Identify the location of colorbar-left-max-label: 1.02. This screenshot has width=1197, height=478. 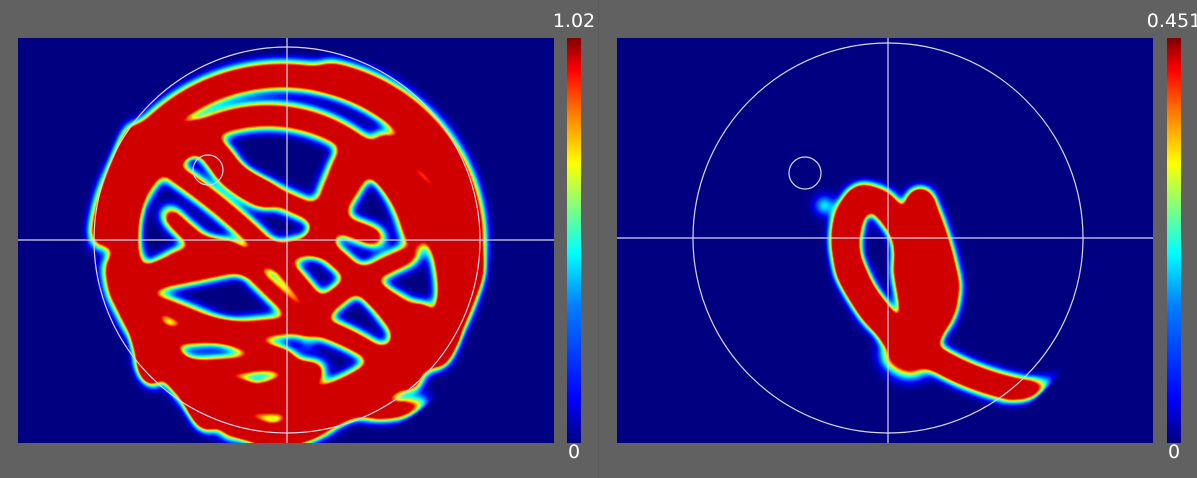
(574, 21).